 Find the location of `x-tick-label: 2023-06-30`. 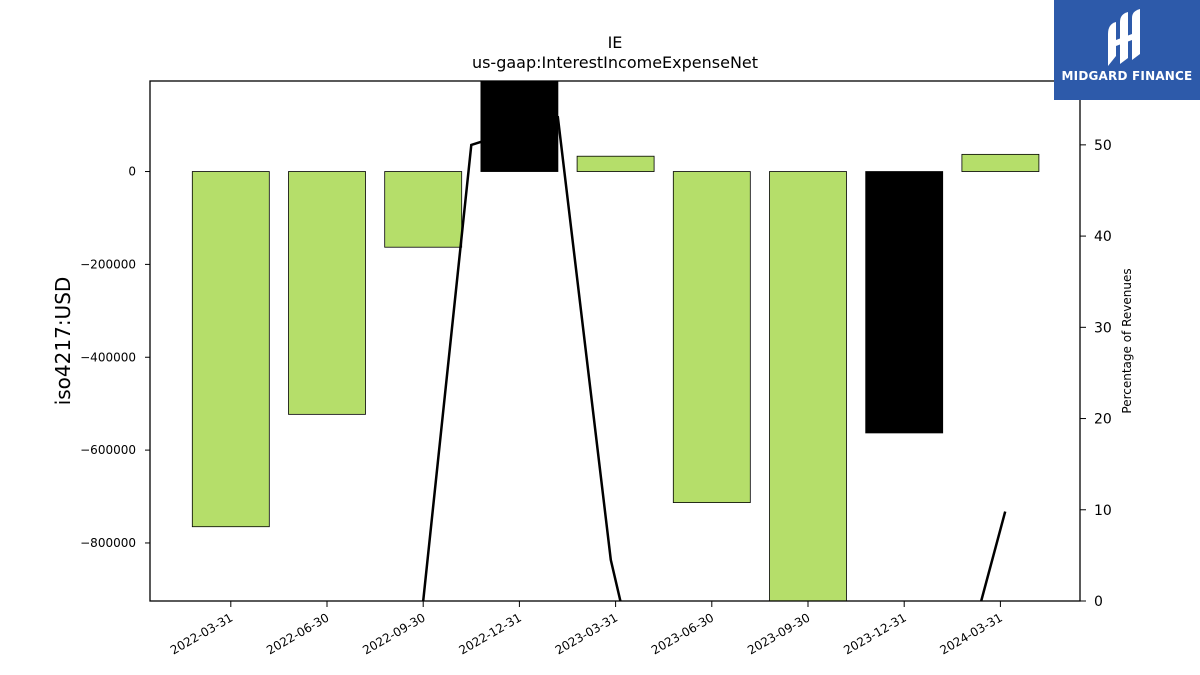

x-tick-label: 2023-06-30 is located at coordinates (682, 633).